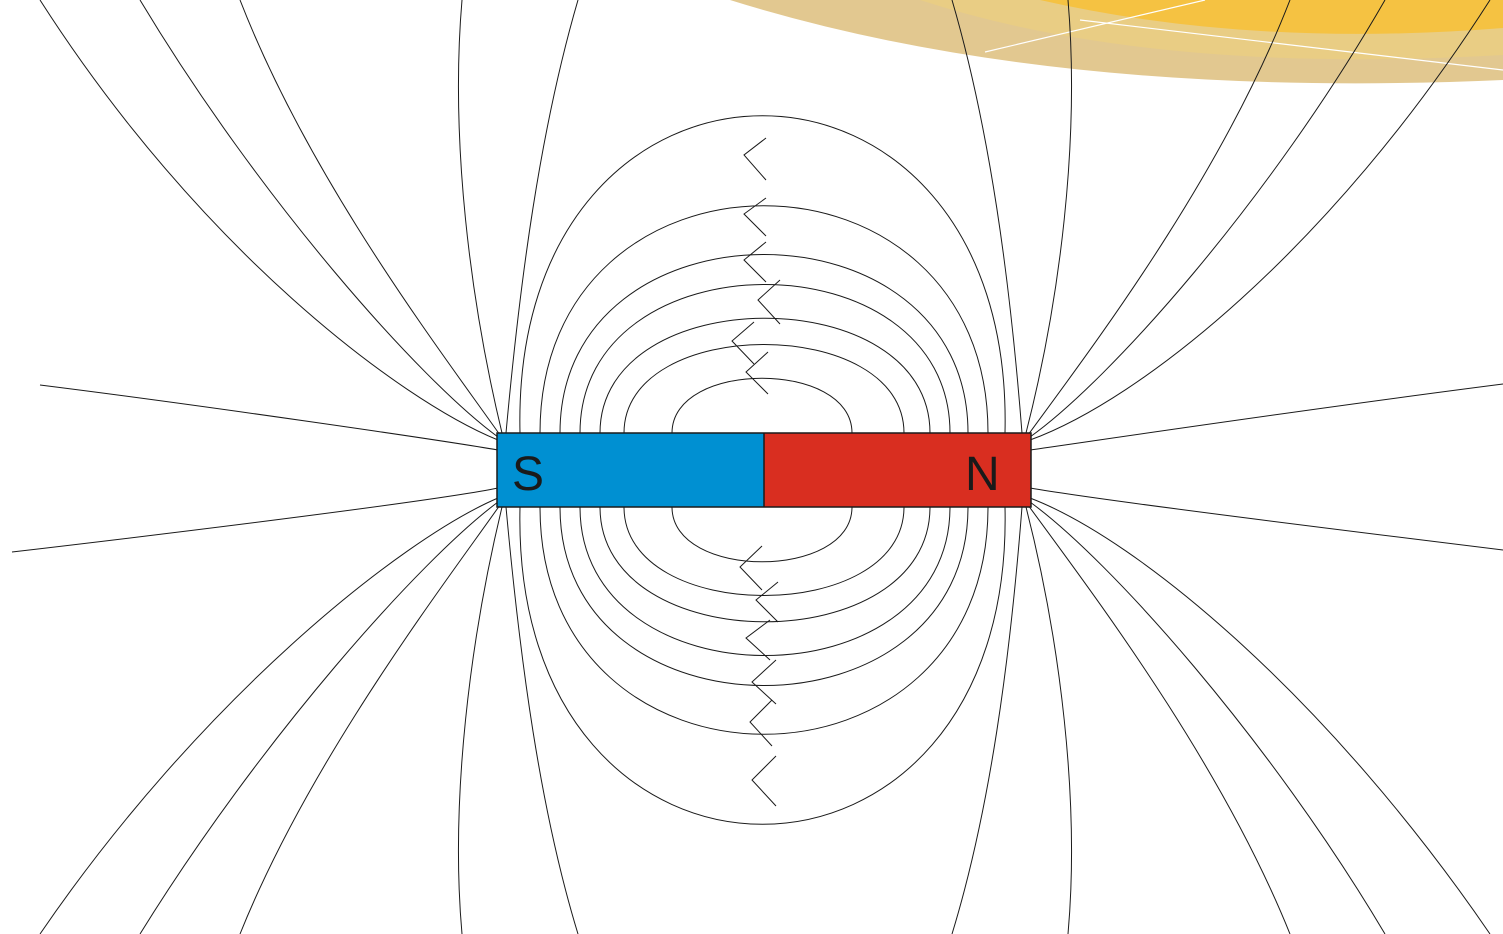 The image size is (1503, 934). What do you see at coordinates (528, 474) in the screenshot?
I see `south-label: S` at bounding box center [528, 474].